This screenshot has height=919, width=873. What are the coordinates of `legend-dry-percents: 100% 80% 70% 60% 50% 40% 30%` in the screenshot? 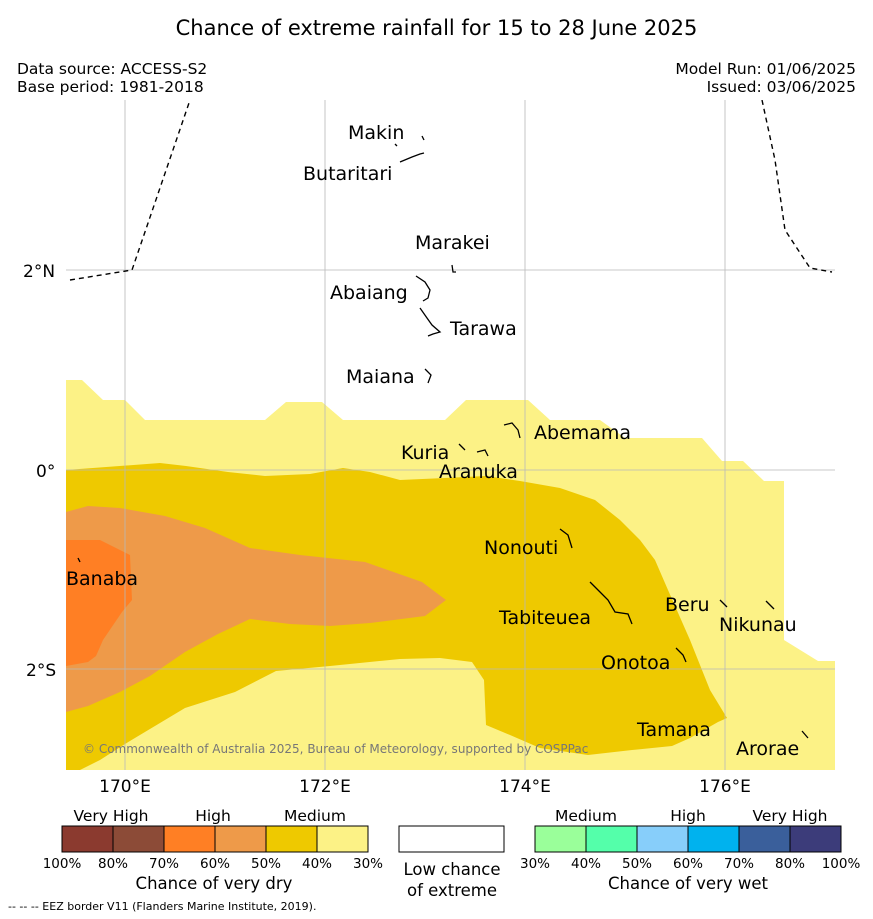 It's located at (213, 864).